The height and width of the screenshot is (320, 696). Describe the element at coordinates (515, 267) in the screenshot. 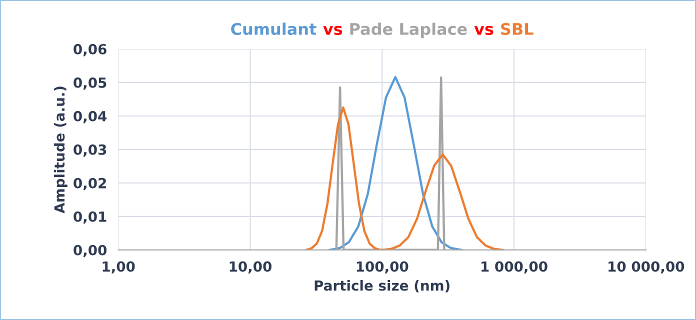

I see `x-tick-label: 1 000,00` at that location.